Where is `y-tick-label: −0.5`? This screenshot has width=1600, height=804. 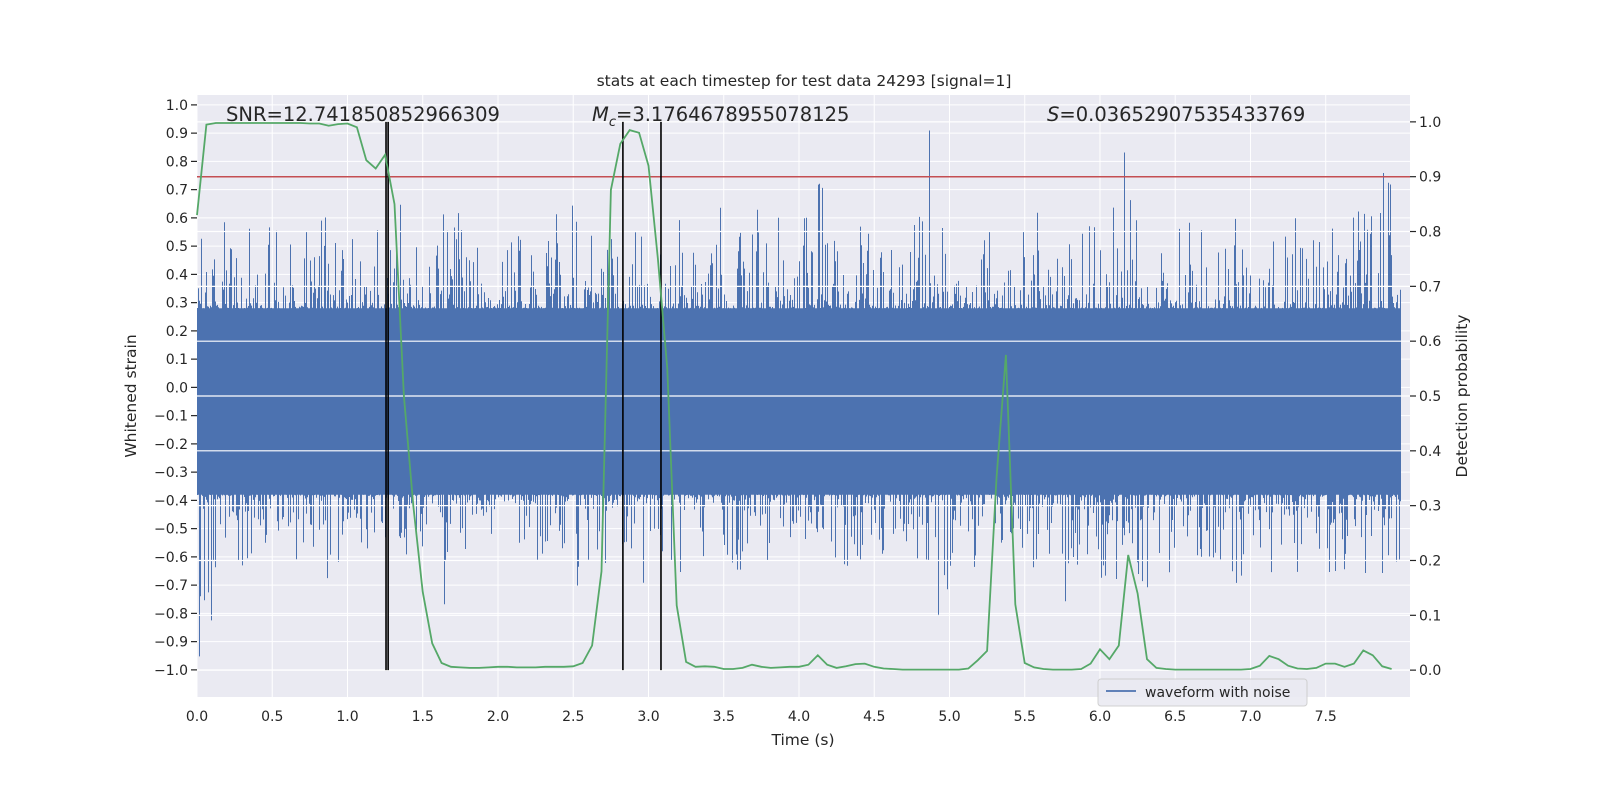
y-tick-label: −0.5 is located at coordinates (171, 530).